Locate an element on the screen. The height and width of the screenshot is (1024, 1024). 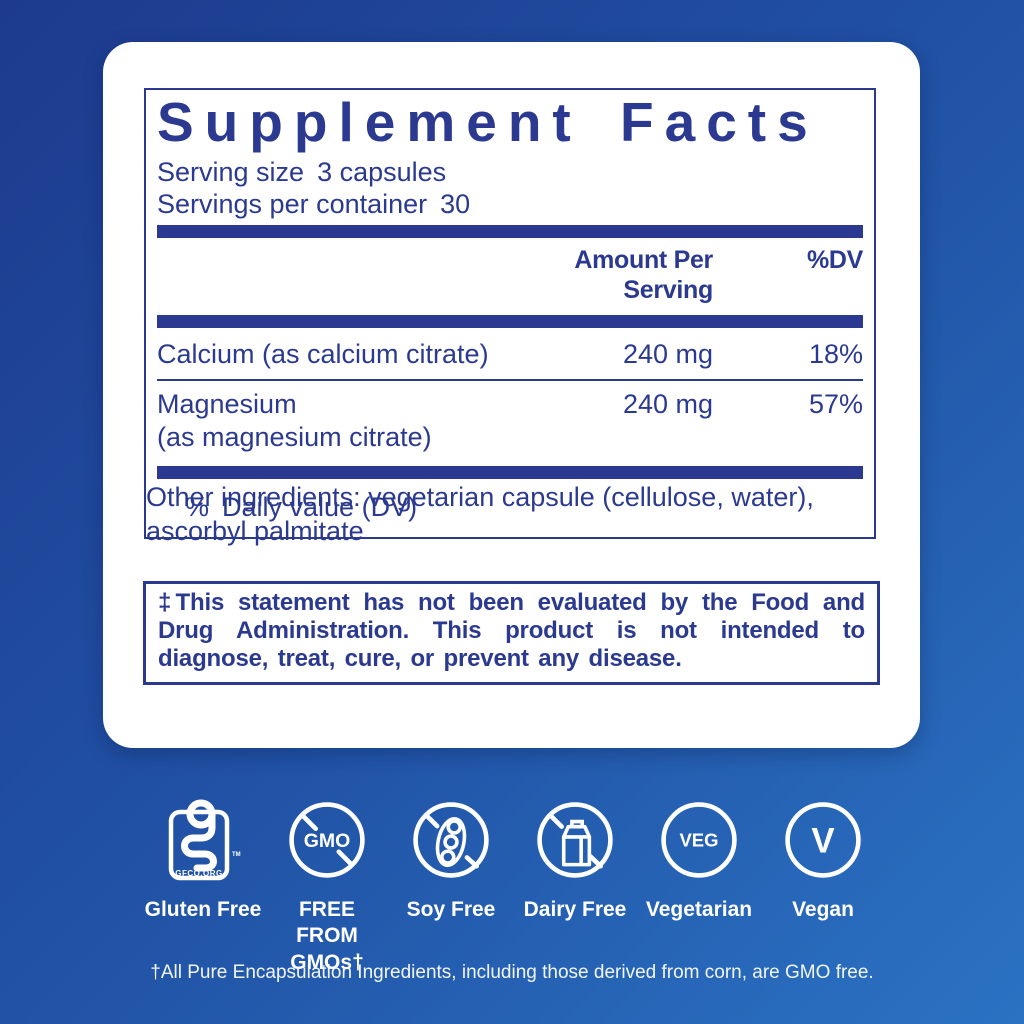
v-text: V is located at coordinates (823, 840).